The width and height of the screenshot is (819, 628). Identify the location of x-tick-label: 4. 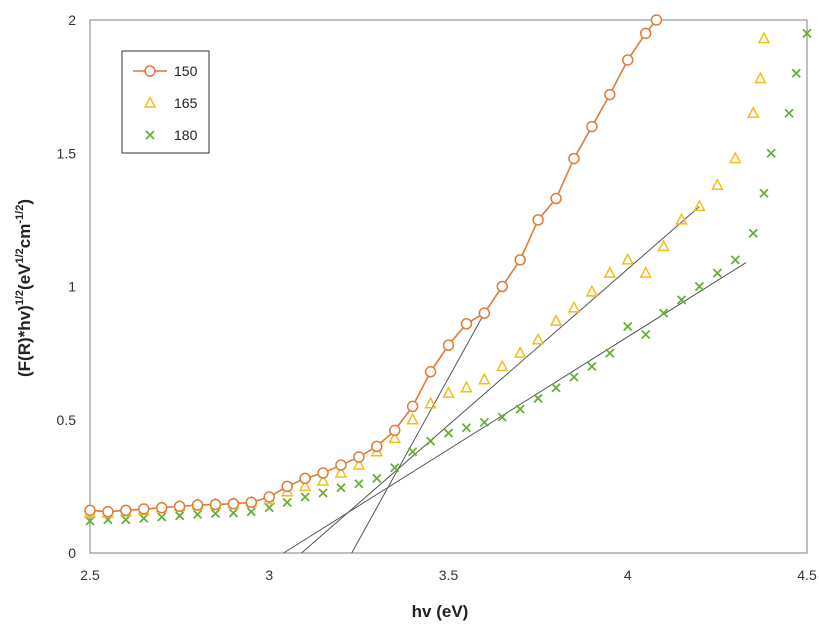
(628, 575).